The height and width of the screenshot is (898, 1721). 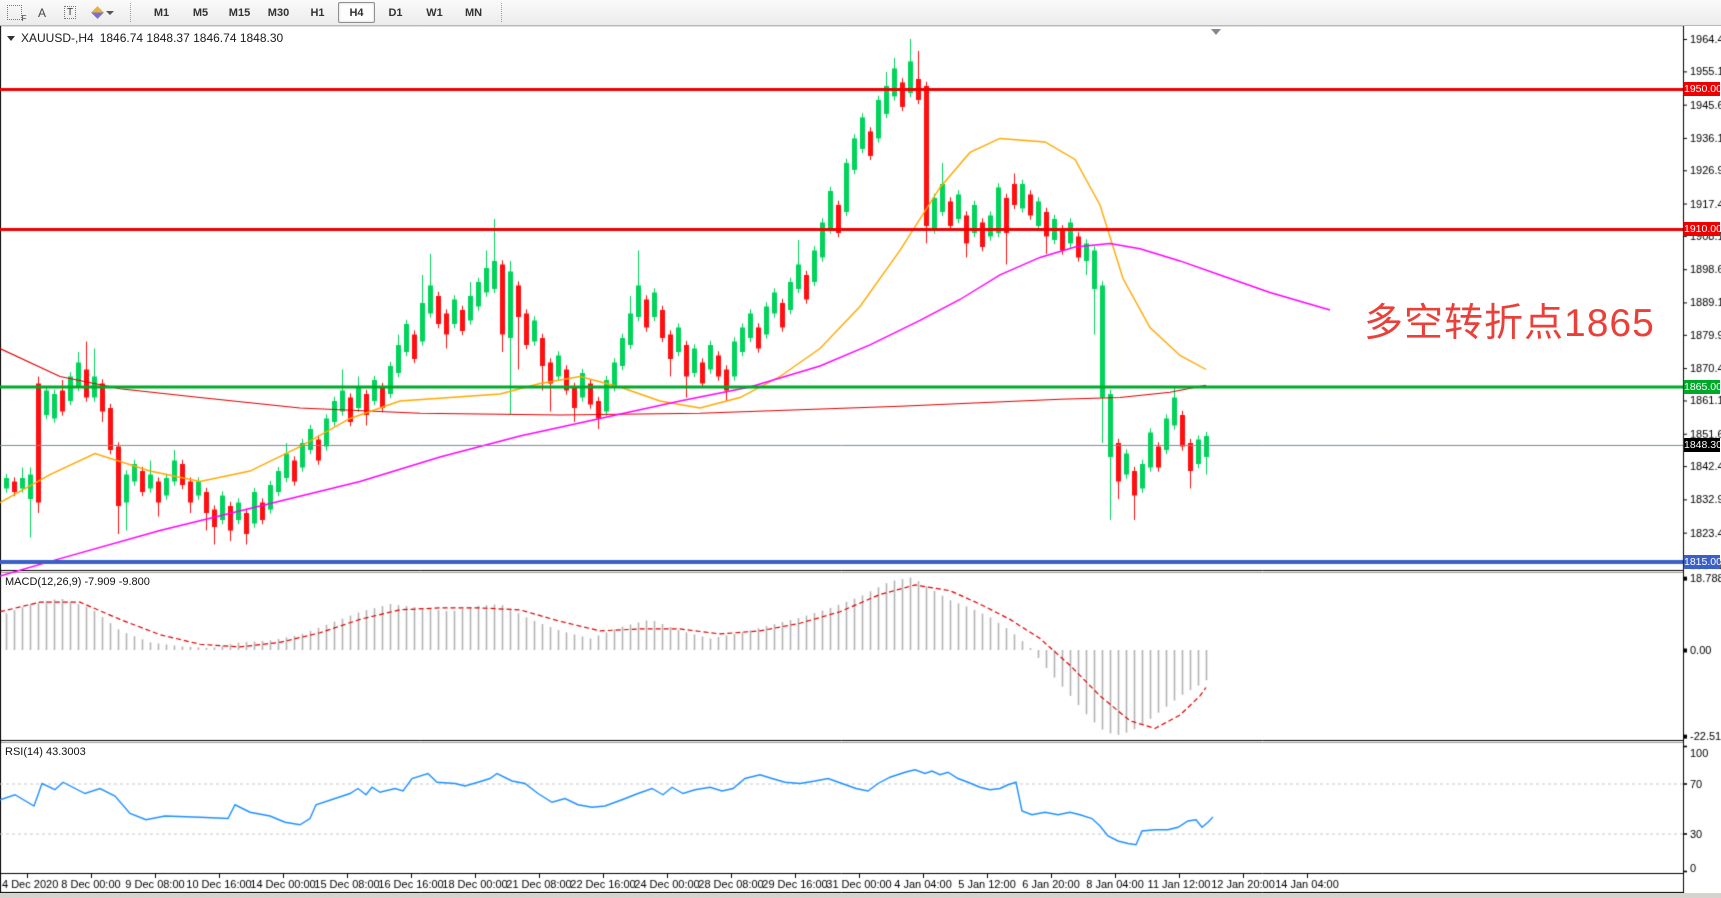 I want to click on timeframe-d1-button: D1, so click(x=395, y=12).